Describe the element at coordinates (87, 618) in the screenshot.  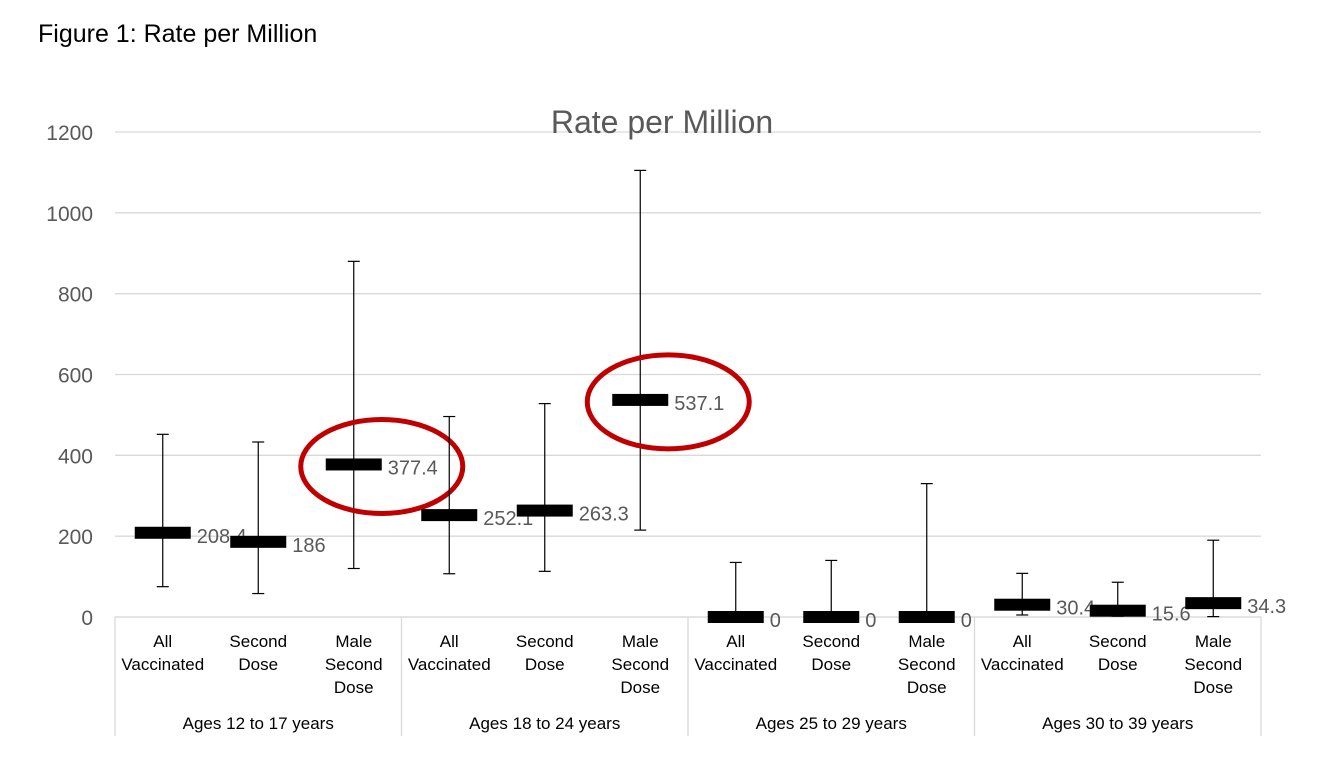
I see `y-tick-label: 0` at that location.